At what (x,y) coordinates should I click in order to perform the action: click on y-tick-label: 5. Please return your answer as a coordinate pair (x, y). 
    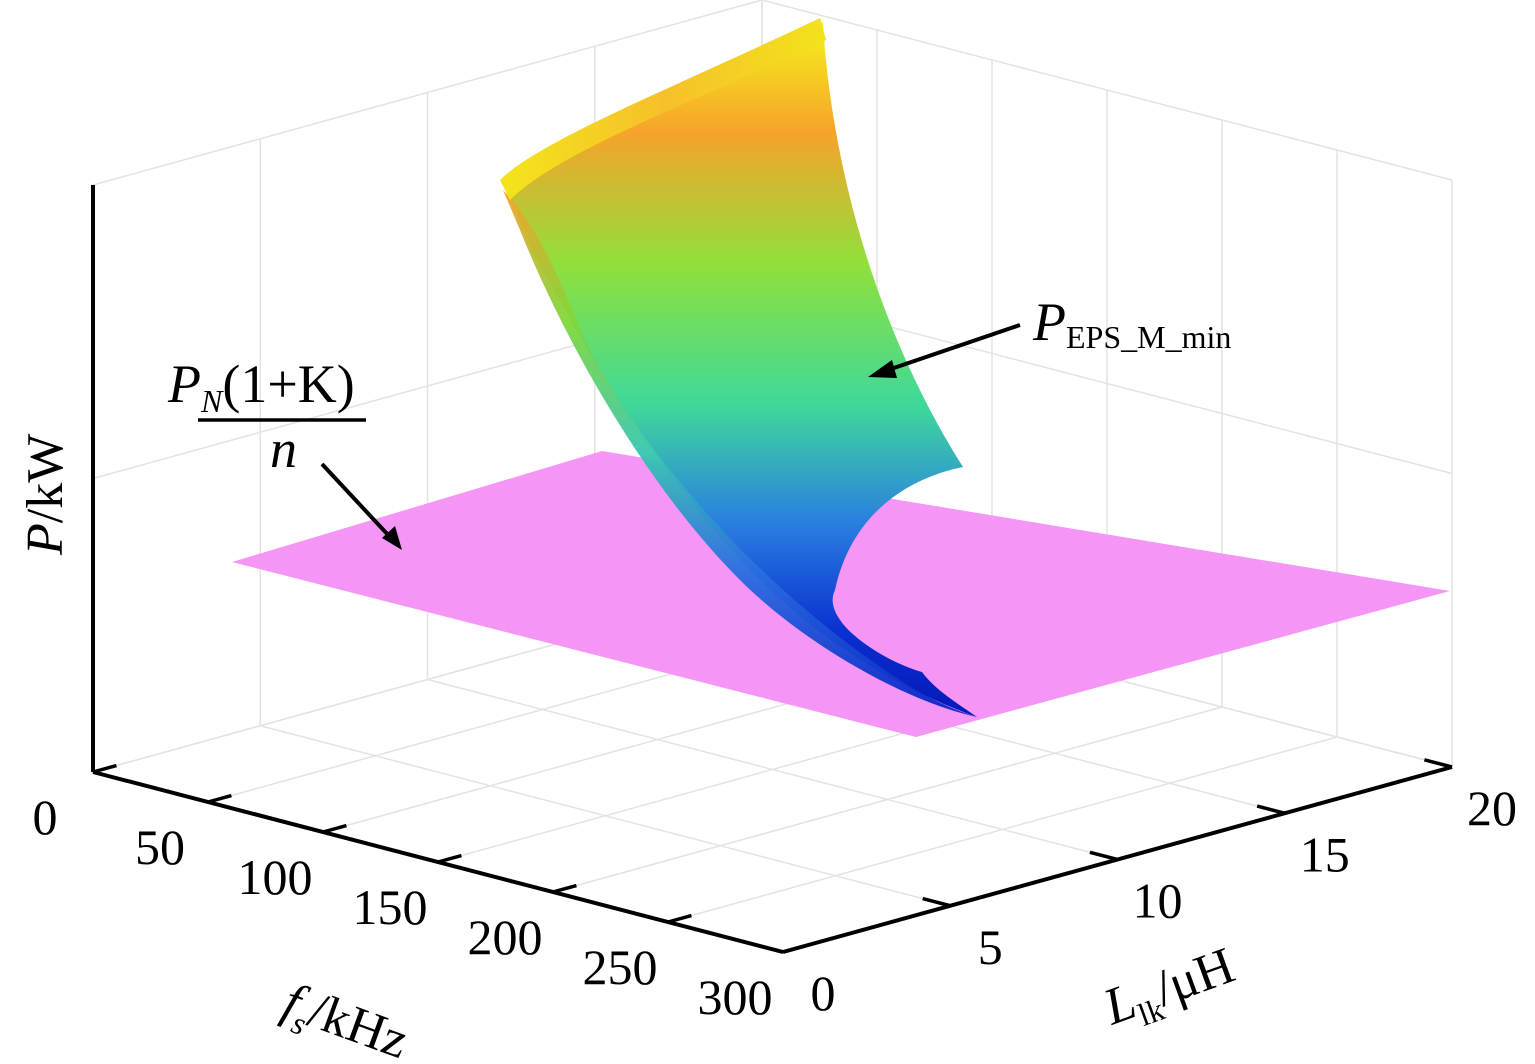
    Looking at the image, I should click on (990, 947).